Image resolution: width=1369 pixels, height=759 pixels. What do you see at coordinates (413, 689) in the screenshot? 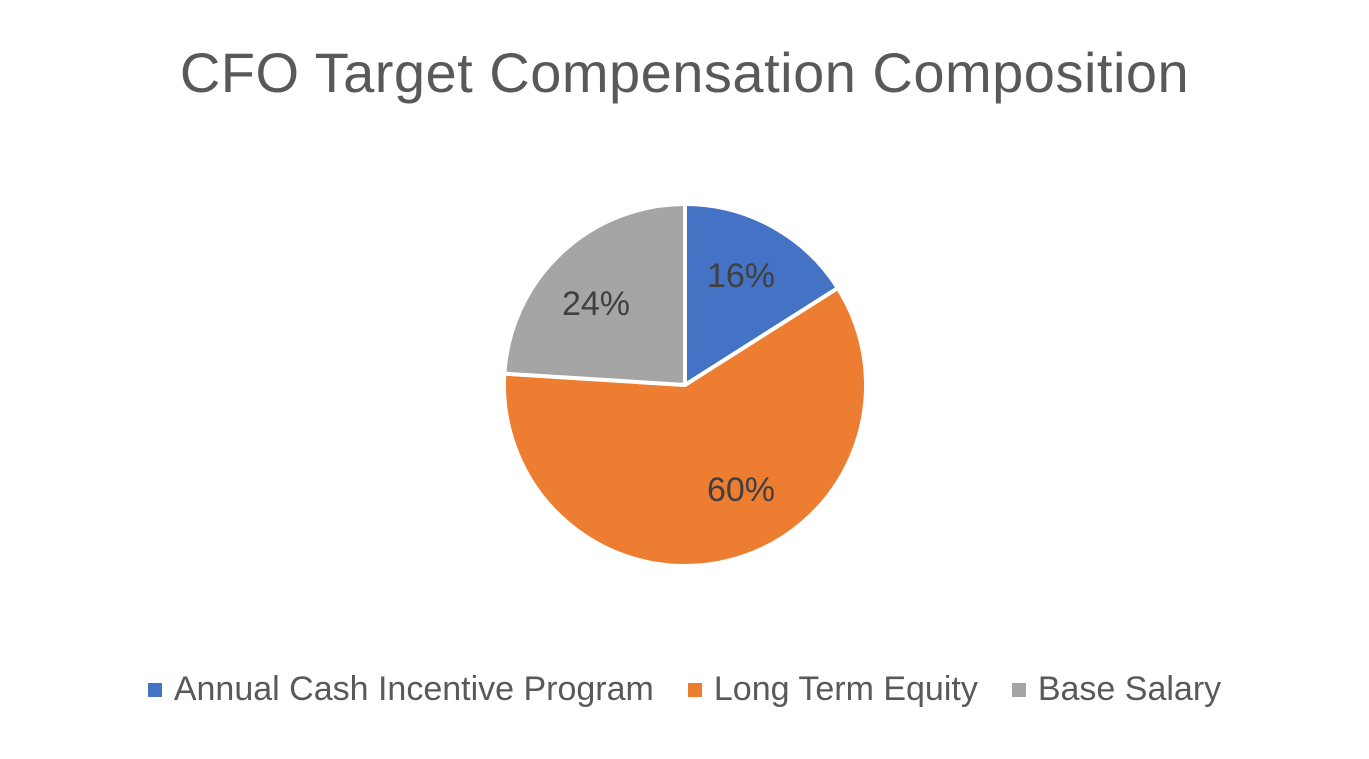
I see `legend-label: Annual Cash Incentive Program` at bounding box center [413, 689].